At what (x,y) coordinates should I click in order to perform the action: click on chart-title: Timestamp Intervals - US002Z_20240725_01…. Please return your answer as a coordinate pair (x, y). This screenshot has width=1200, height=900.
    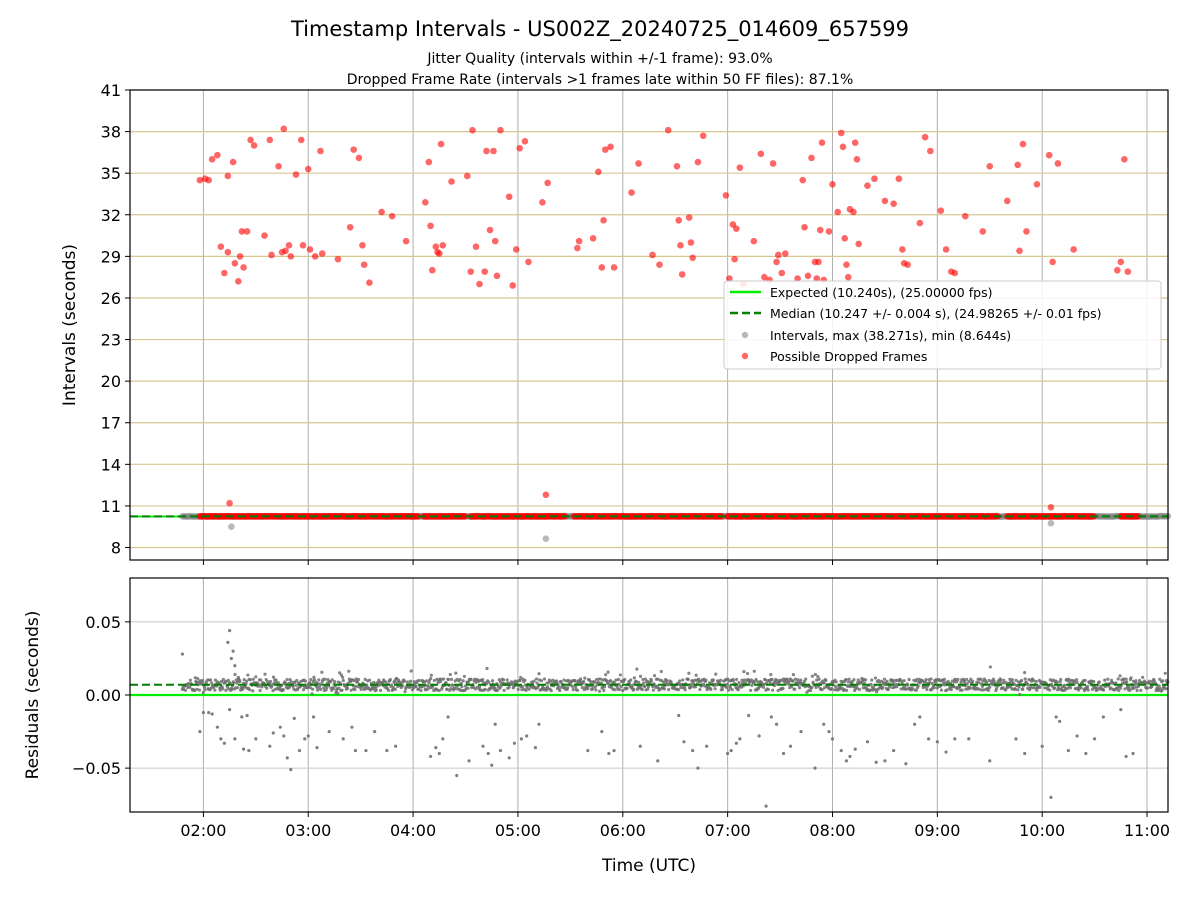
    Looking at the image, I should click on (599, 29).